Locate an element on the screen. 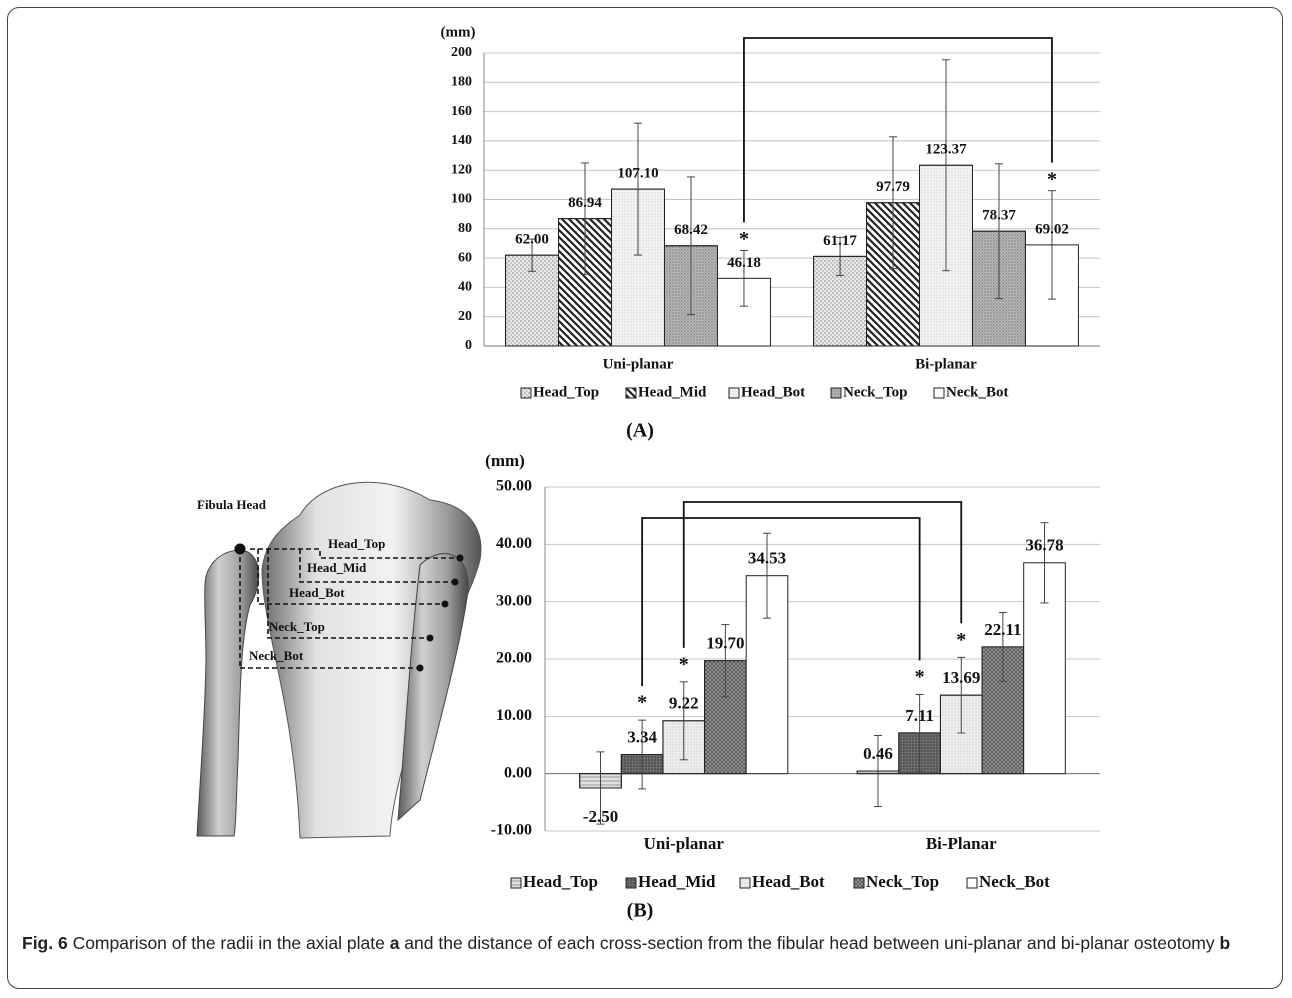 The image size is (1292, 998). y-tick-label: 60 is located at coordinates (465, 257).